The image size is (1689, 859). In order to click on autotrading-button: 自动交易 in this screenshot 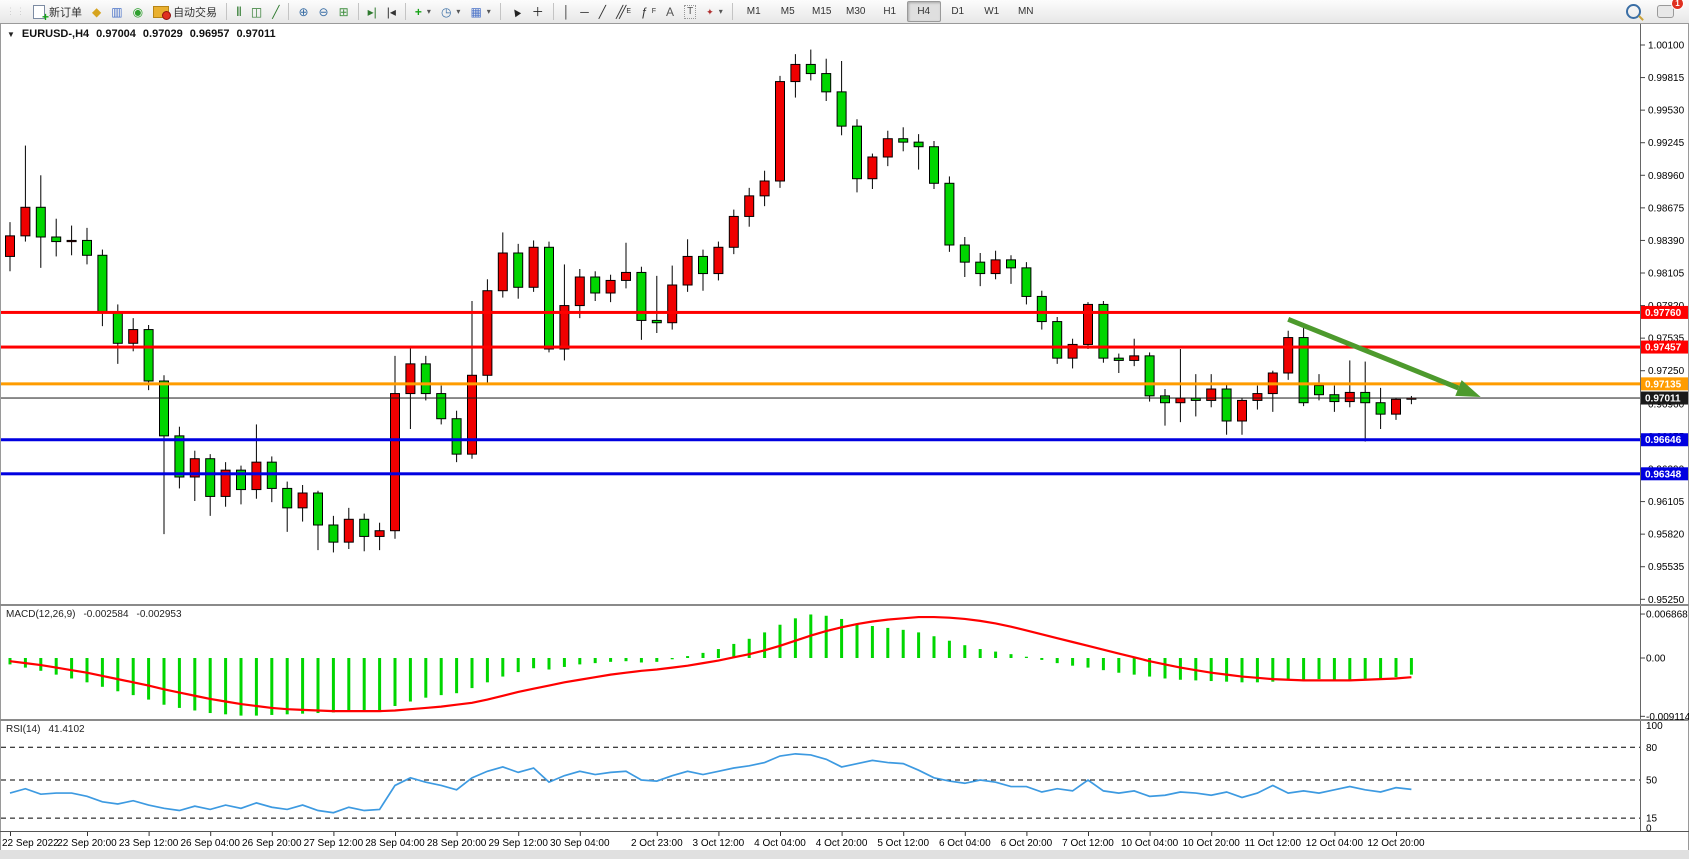, I will do `click(185, 12)`.